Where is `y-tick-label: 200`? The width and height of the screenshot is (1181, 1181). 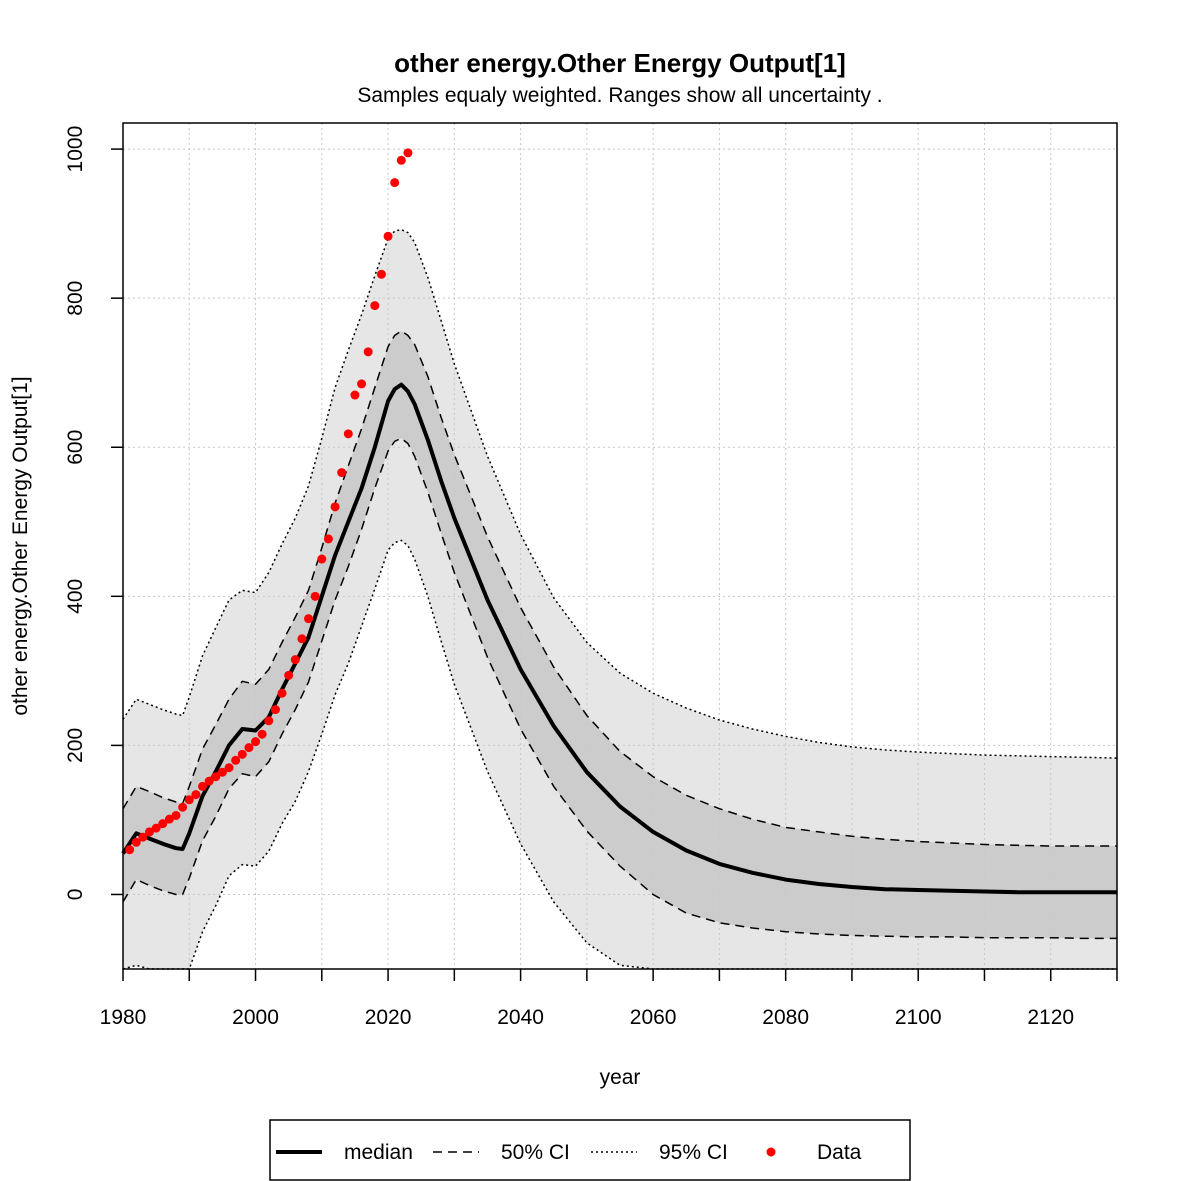 y-tick-label: 200 is located at coordinates (75, 745).